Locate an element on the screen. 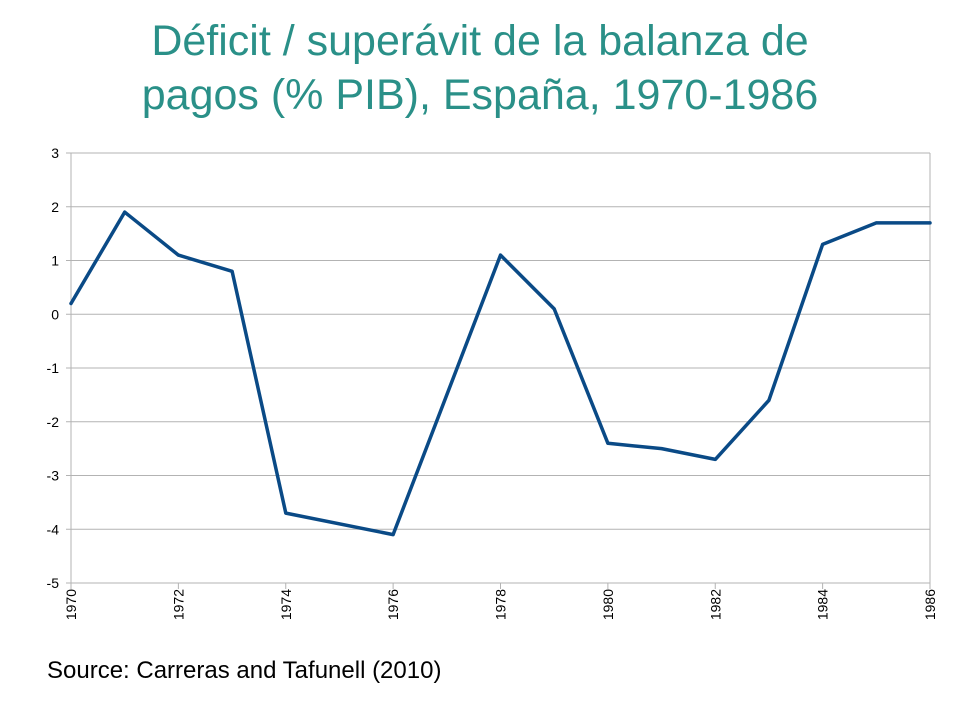  x-tick-label: 1978 is located at coordinates (501, 604).